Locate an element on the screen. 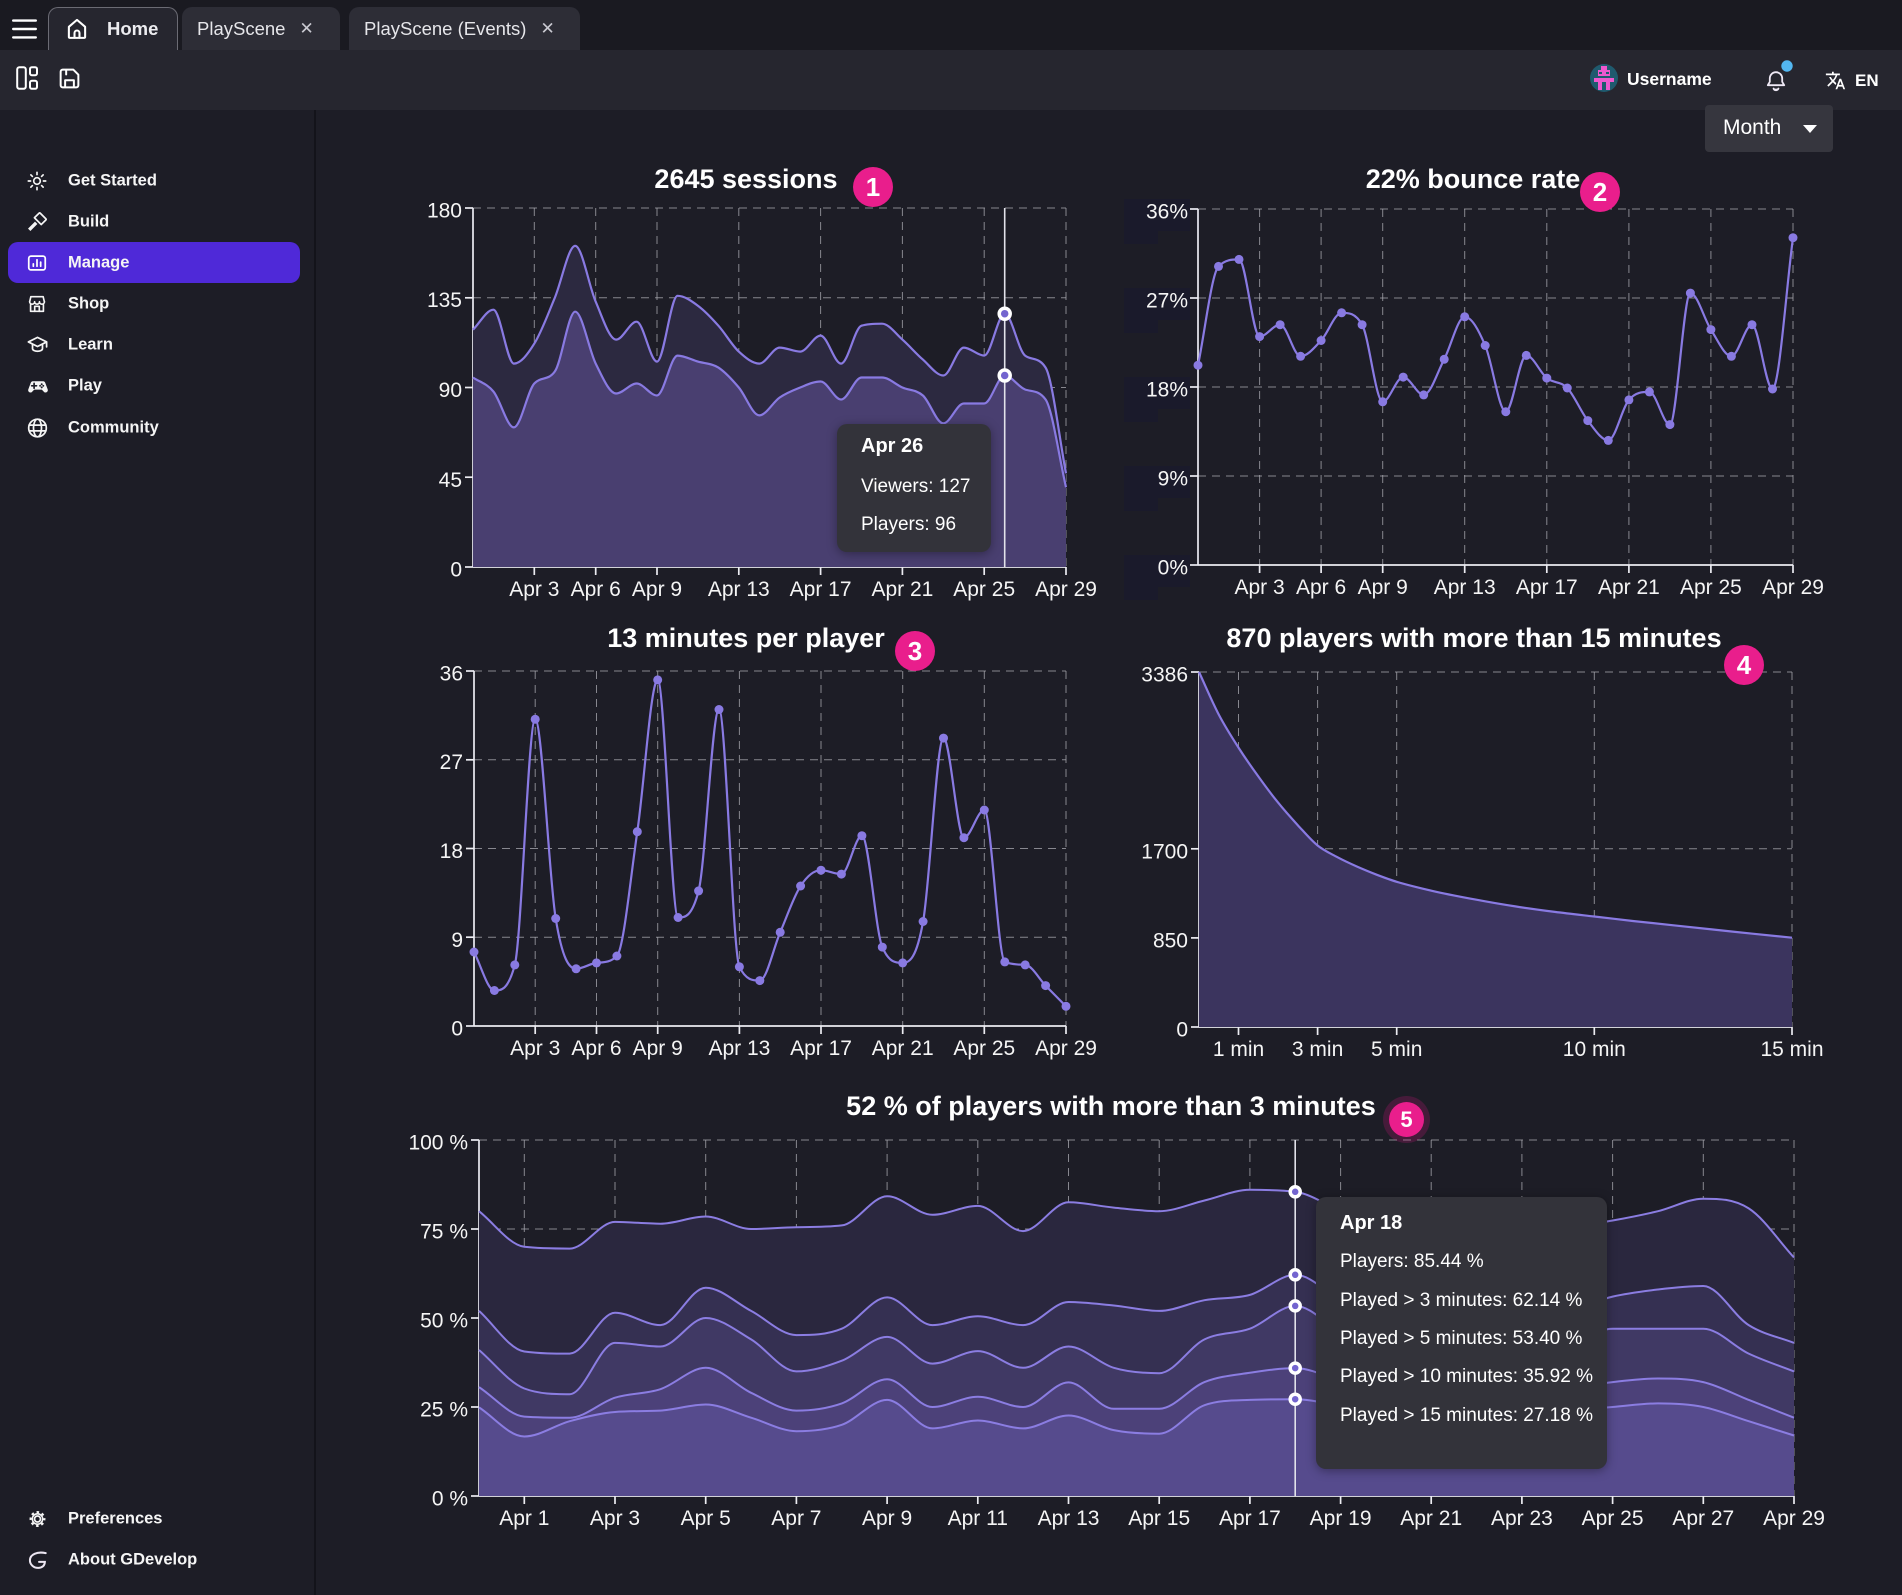  svg-text: Apr 27 is located at coordinates (1703, 1518).